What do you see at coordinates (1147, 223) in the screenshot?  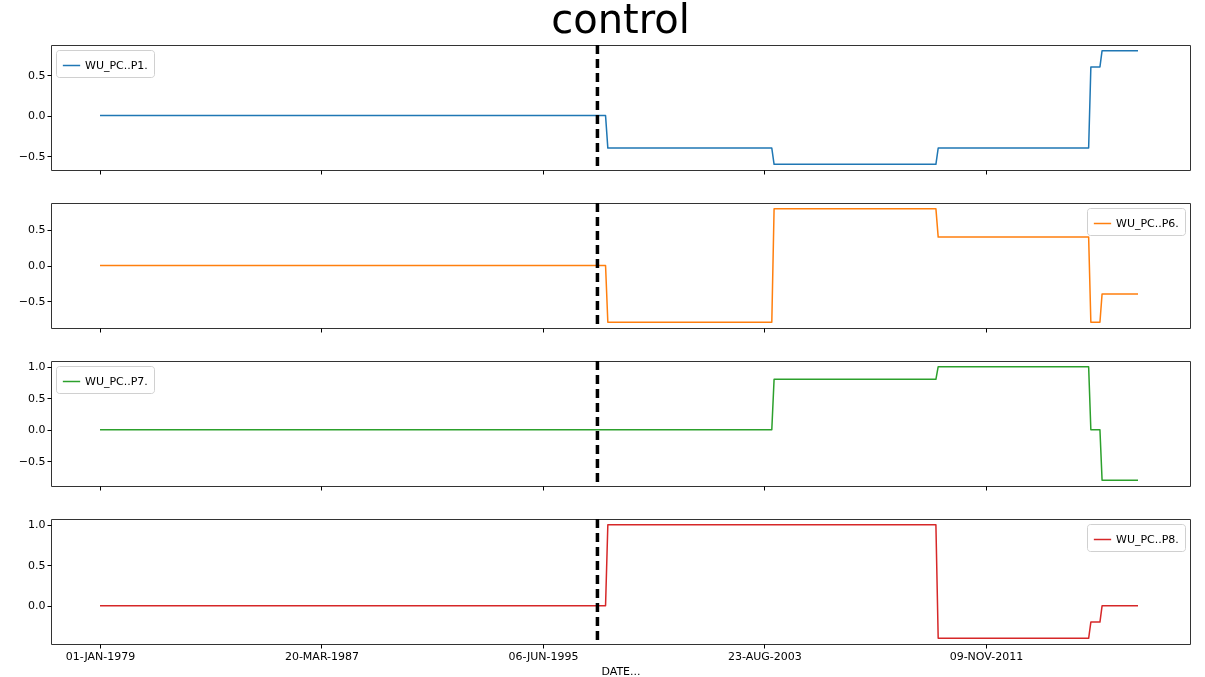 I see `legend-label: WU_PC..P6.` at bounding box center [1147, 223].